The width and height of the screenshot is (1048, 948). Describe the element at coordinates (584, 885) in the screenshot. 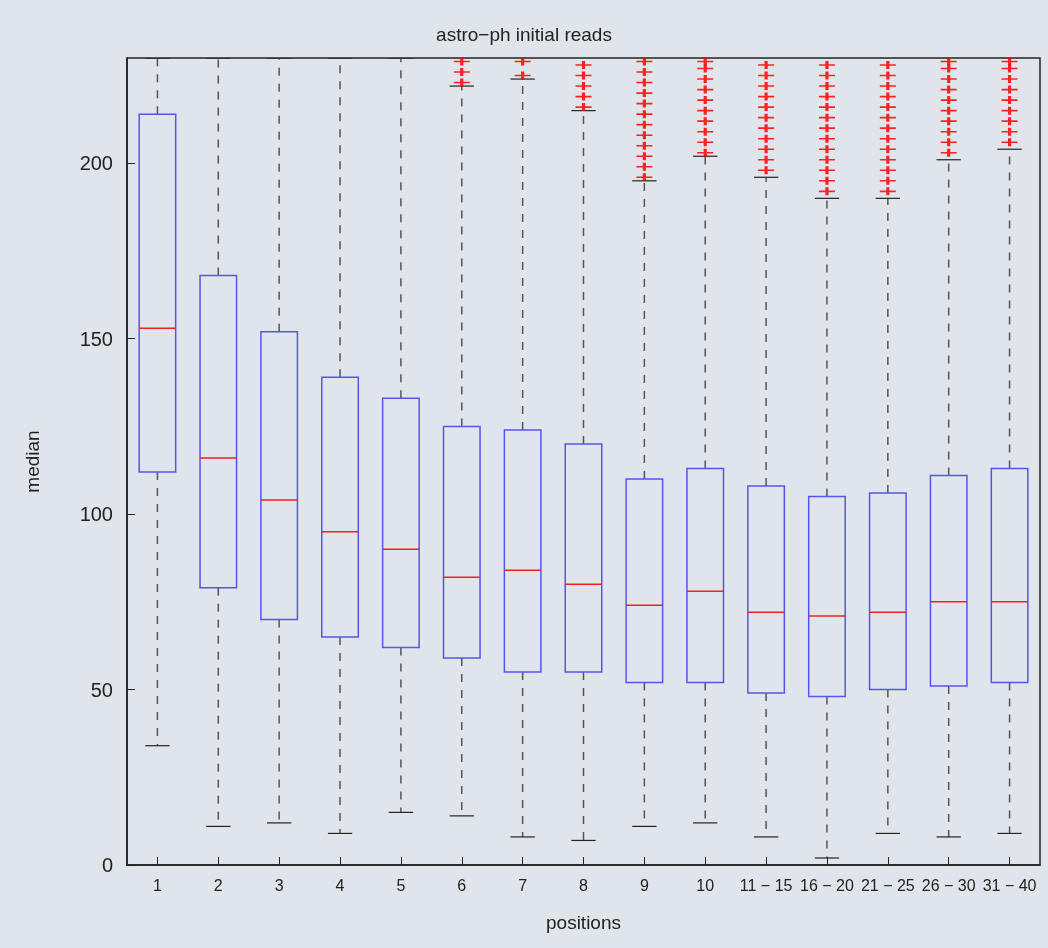

I see `x-tick-label: 8` at that location.